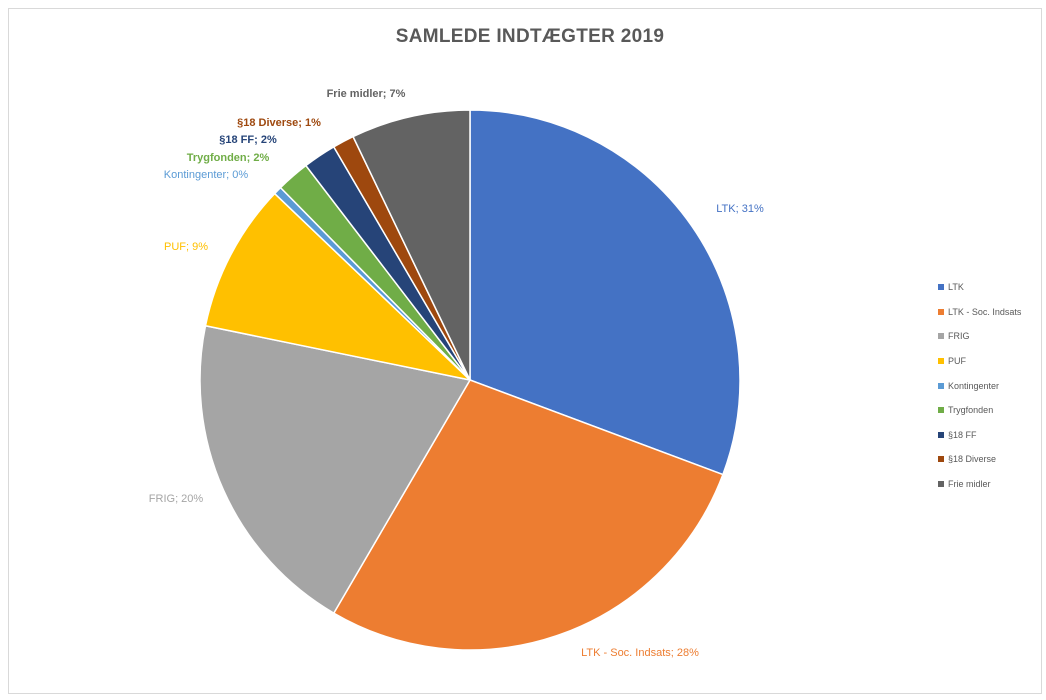 Image resolution: width=1046 pixels, height=700 pixels. I want to click on legend-label: §18 Diverse, so click(972, 459).